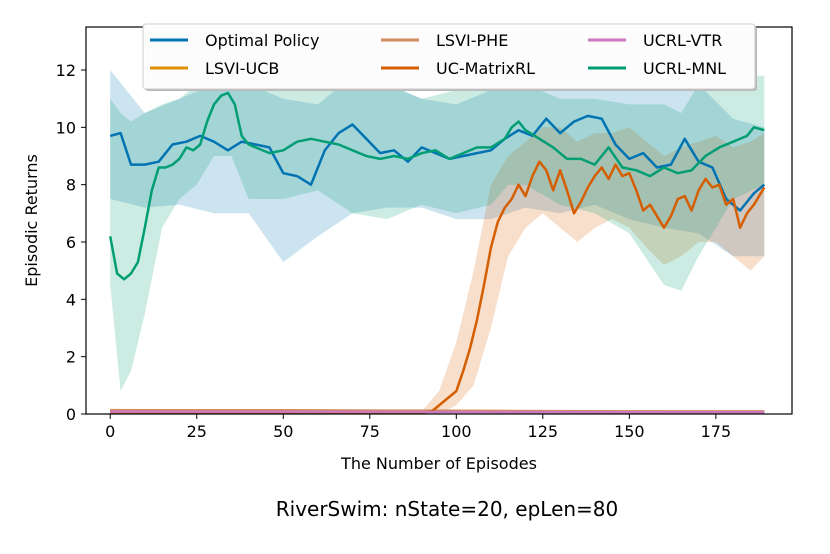 This screenshot has height=554, width=830. I want to click on legend-label-uc-matrixrl: UC-MatrixRL, so click(485, 68).